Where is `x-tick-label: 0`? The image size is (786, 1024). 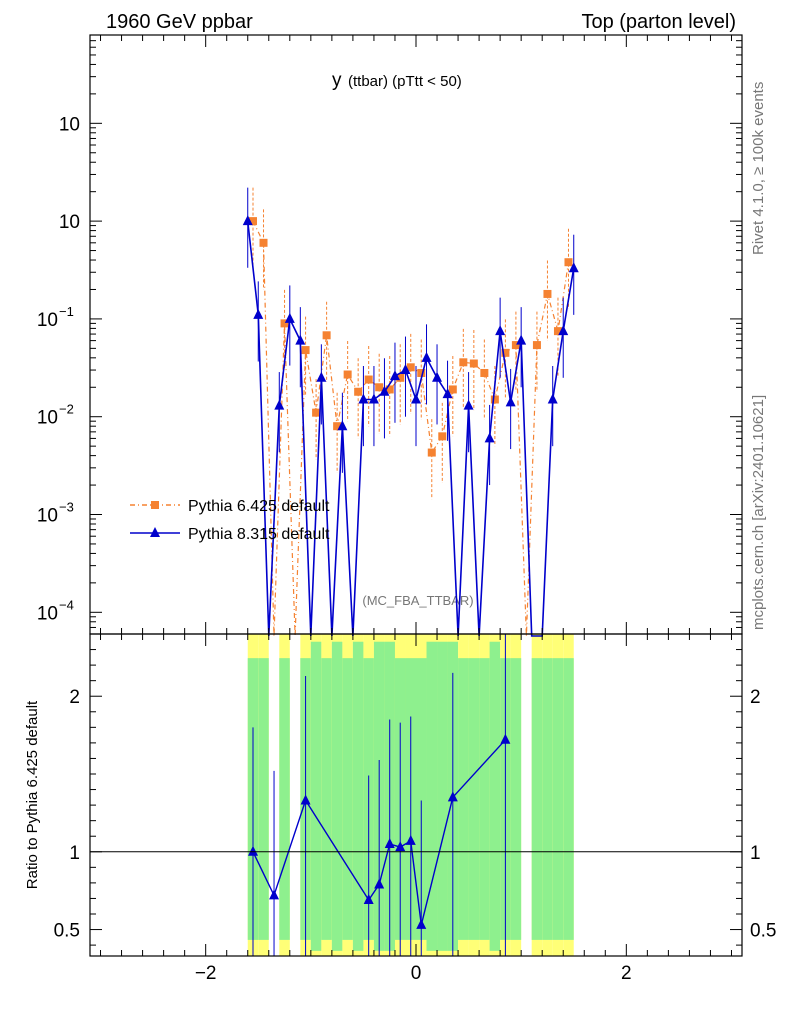
x-tick-label: 0 is located at coordinates (416, 973).